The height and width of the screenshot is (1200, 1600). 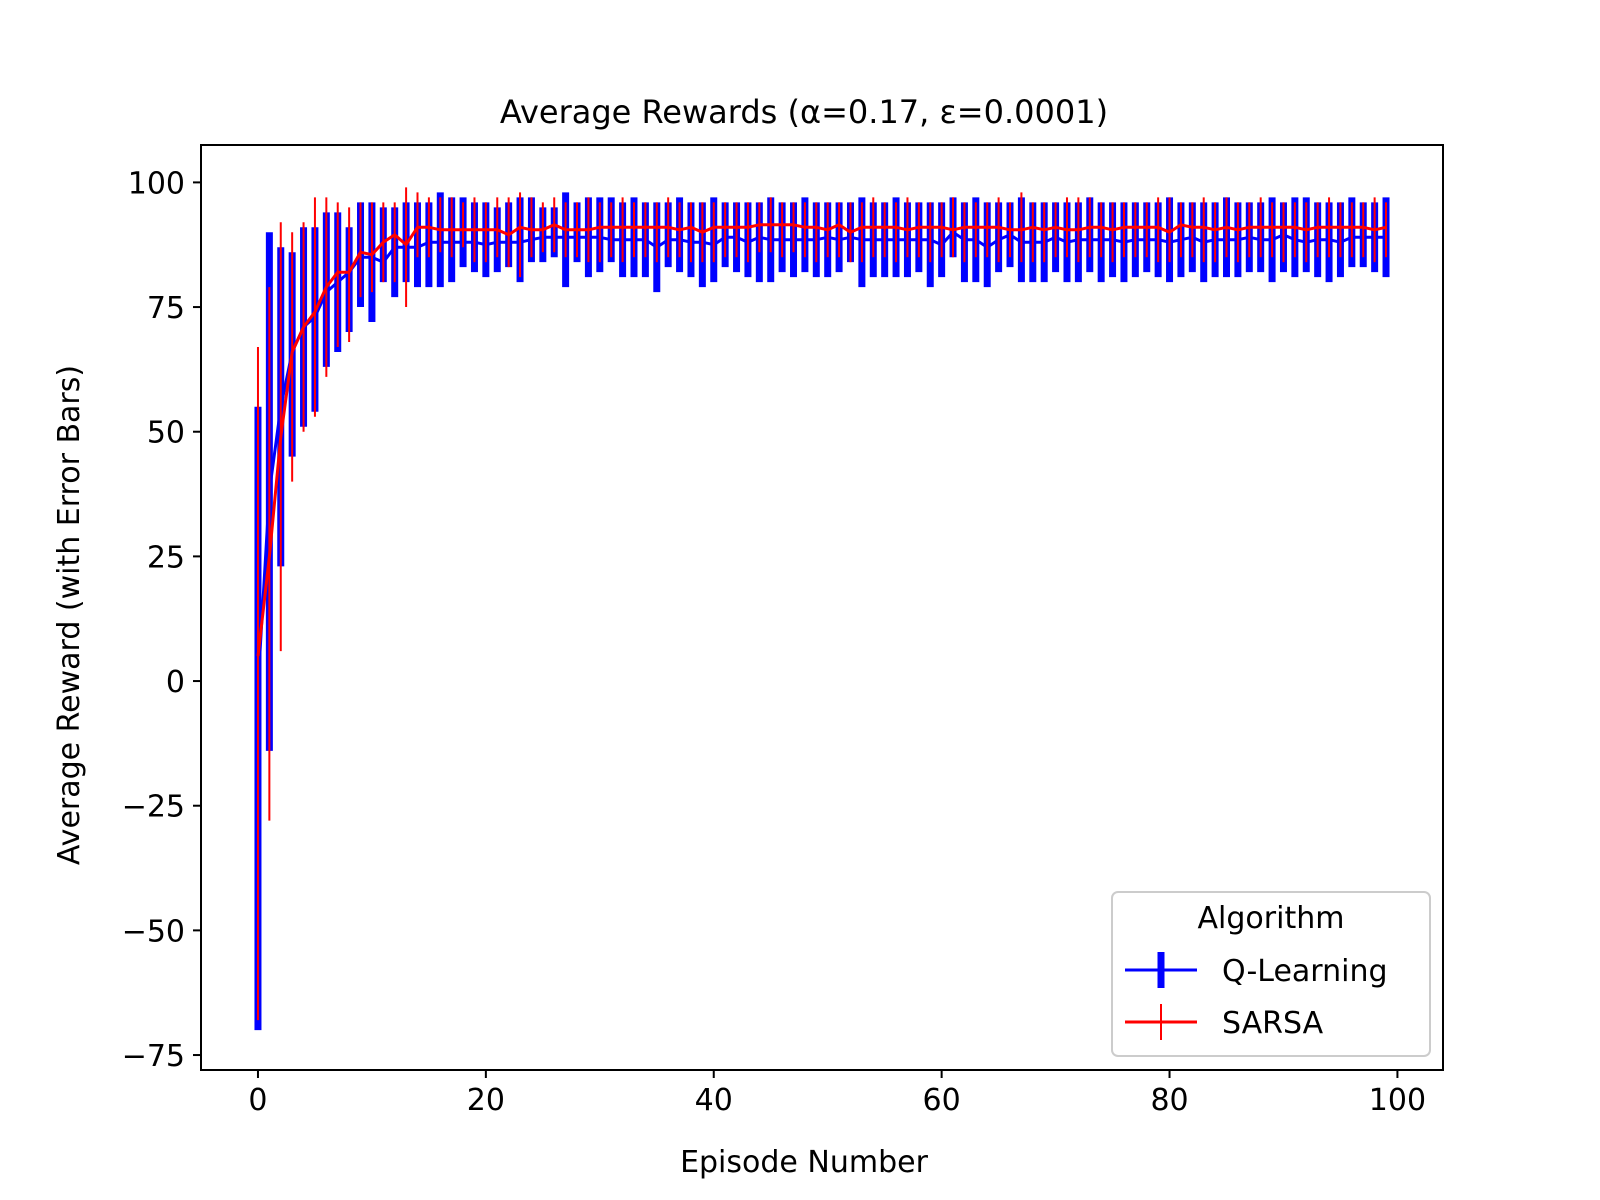 What do you see at coordinates (1271, 918) in the screenshot?
I see `legend-title: Algorithm` at bounding box center [1271, 918].